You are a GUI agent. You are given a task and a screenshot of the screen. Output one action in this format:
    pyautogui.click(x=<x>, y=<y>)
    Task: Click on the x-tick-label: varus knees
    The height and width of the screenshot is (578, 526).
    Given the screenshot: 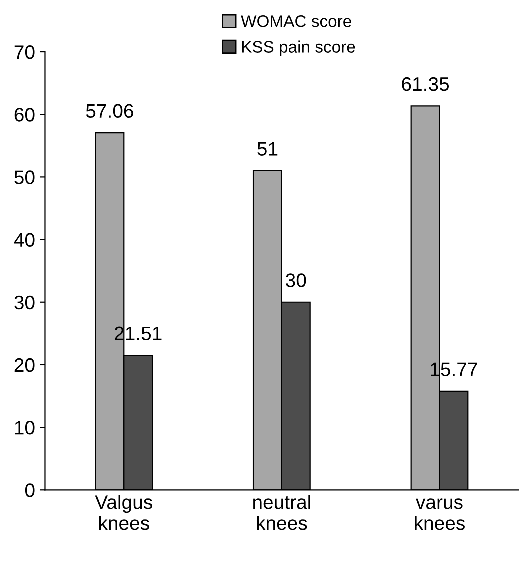 What is the action you would take?
    pyautogui.click(x=440, y=514)
    